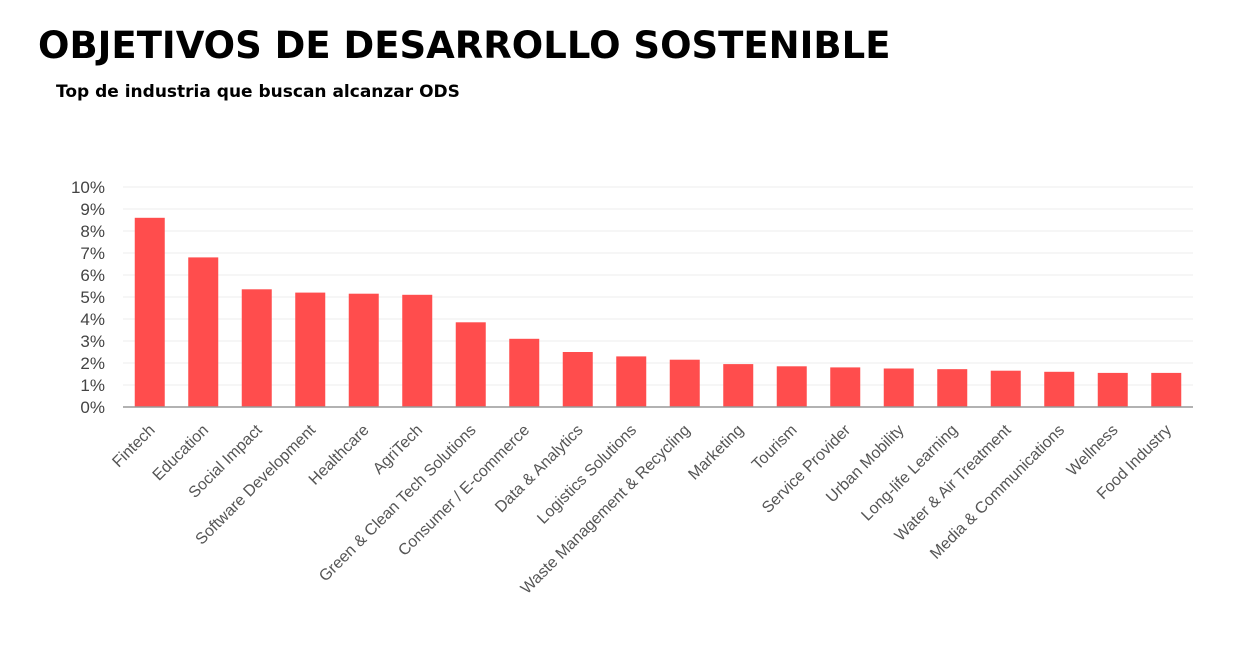 Image resolution: width=1250 pixels, height=652 pixels. What do you see at coordinates (88, 187) in the screenshot?
I see `y-tick-label: 10%` at bounding box center [88, 187].